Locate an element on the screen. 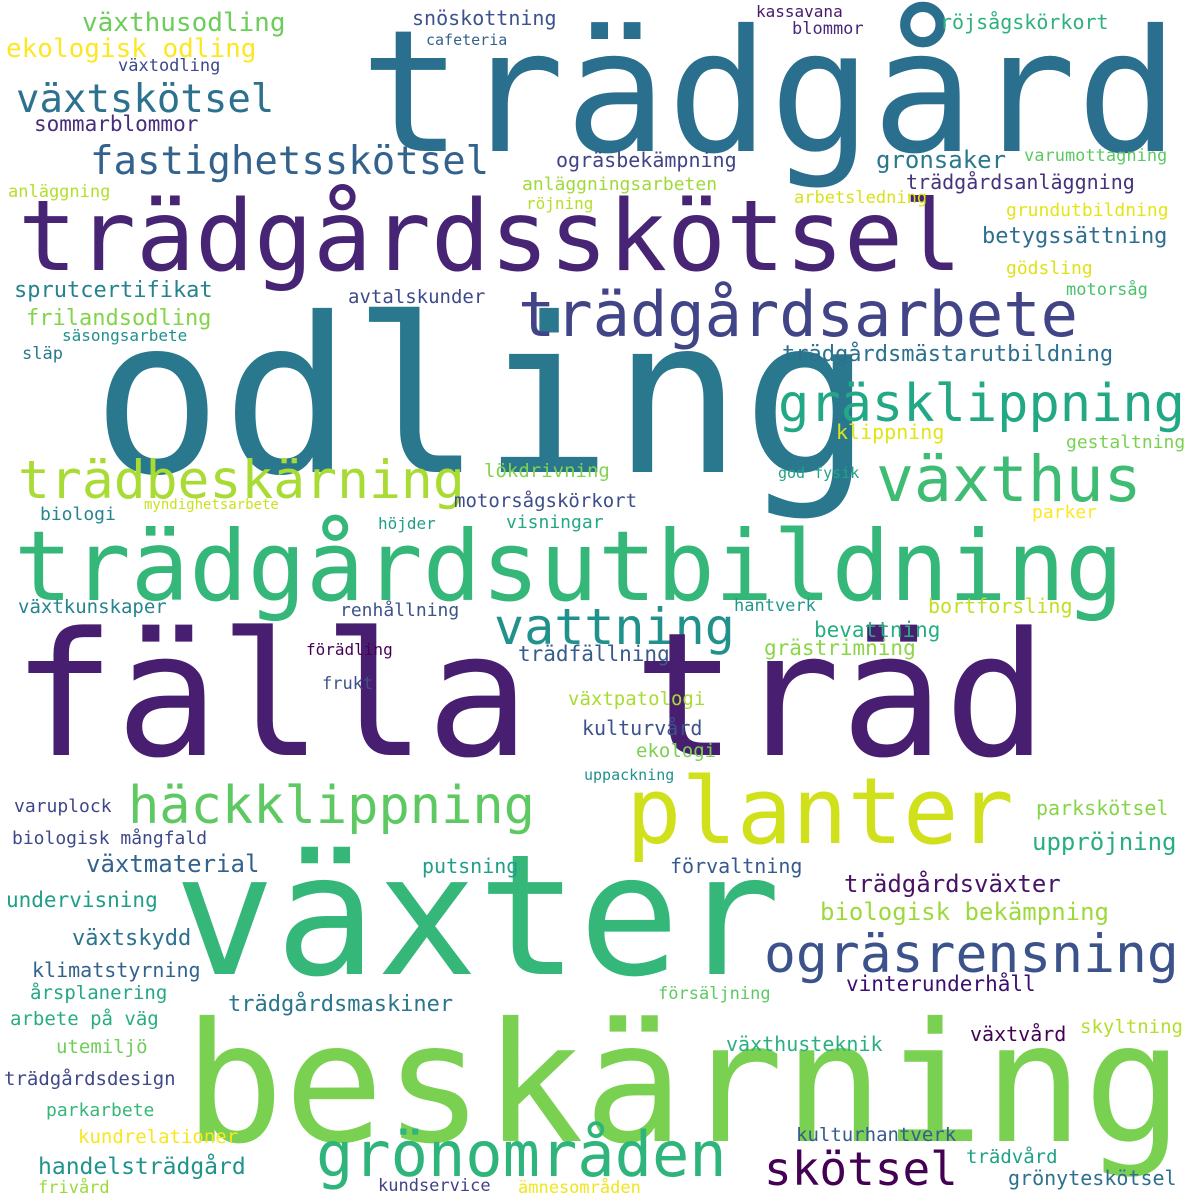 The image size is (1200, 1200). word-biologisk-mangfald: biologisk mångfald is located at coordinates (110, 838).